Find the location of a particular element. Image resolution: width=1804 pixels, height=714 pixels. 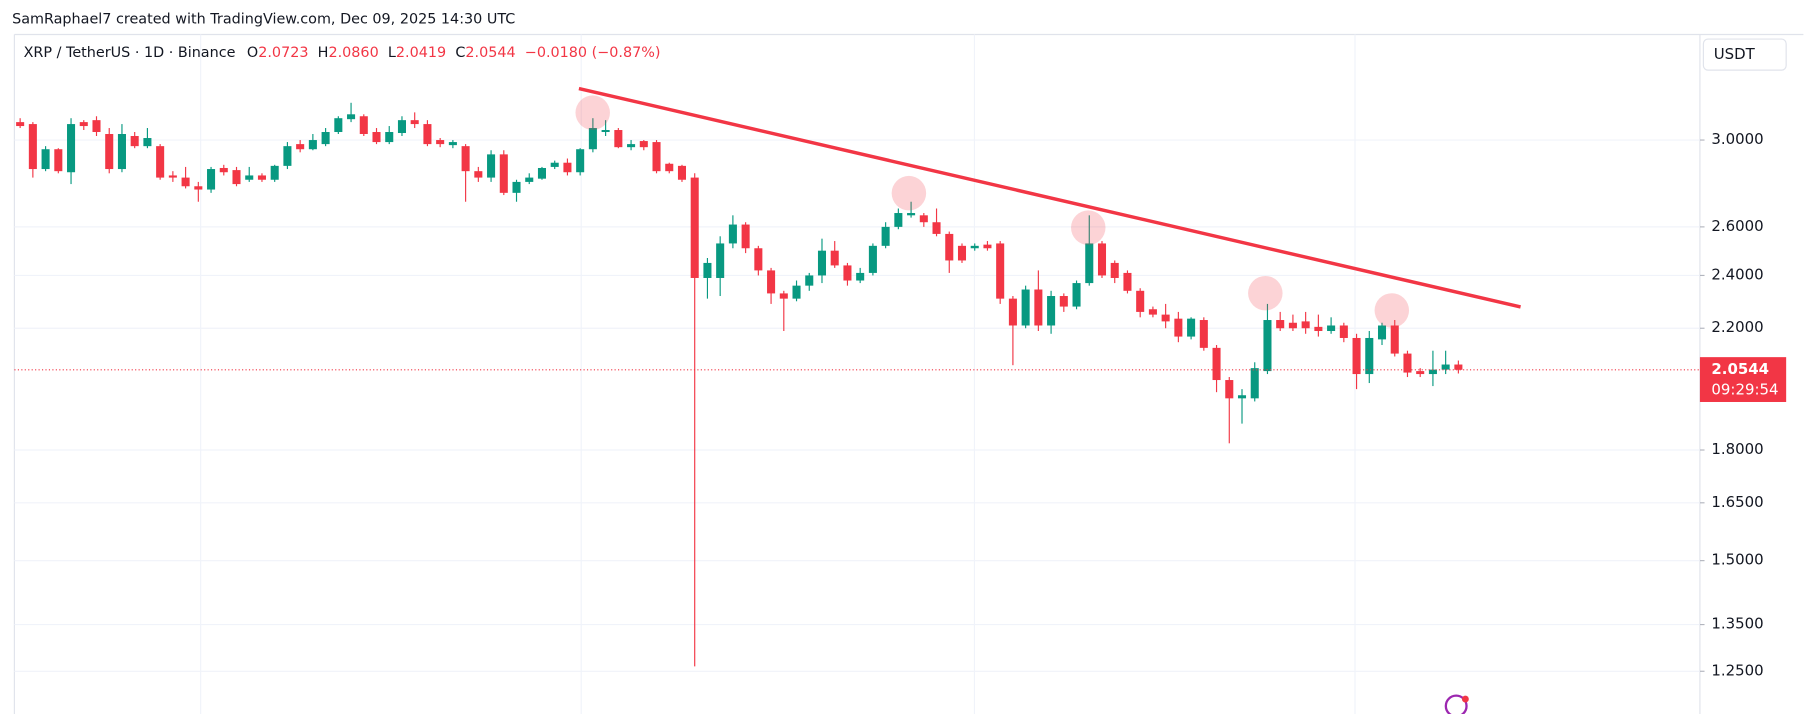

touch-marker is located at coordinates (592, 112).